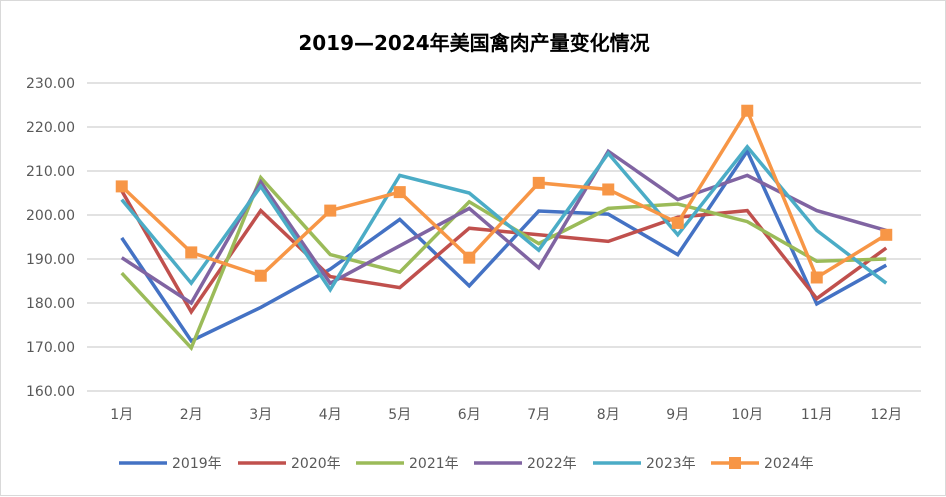 This screenshot has width=946, height=497. What do you see at coordinates (197, 464) in the screenshot?
I see `legend-label: 2019年` at bounding box center [197, 464].